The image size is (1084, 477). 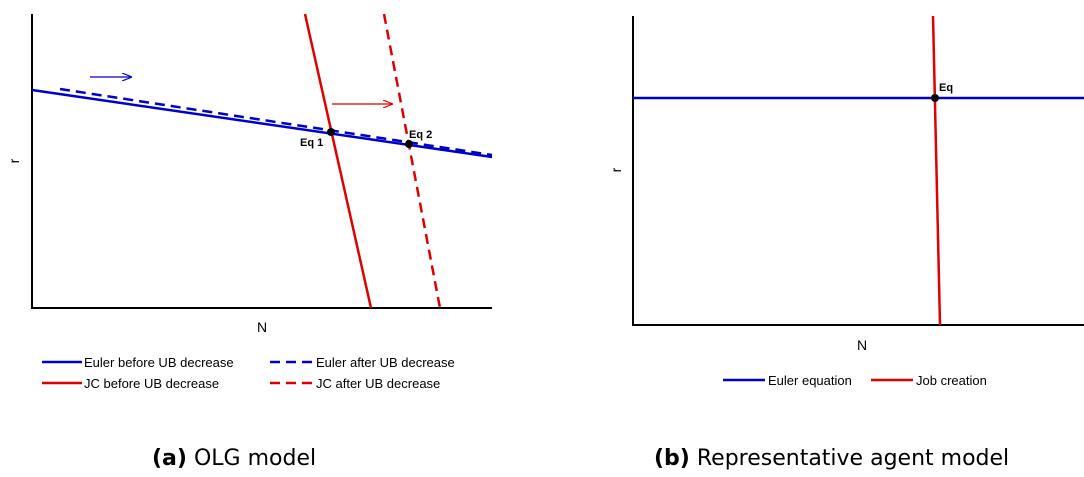 What do you see at coordinates (262, 327) in the screenshot?
I see `panel-a-x-axis-label: N` at bounding box center [262, 327].